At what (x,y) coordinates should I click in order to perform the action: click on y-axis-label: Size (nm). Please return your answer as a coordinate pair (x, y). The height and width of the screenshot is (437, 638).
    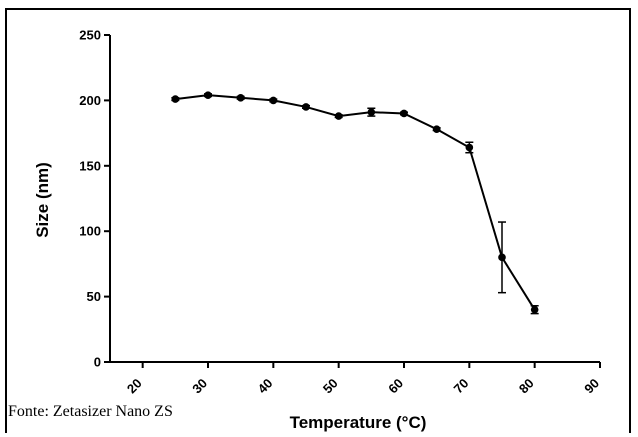
    Looking at the image, I should click on (42, 200).